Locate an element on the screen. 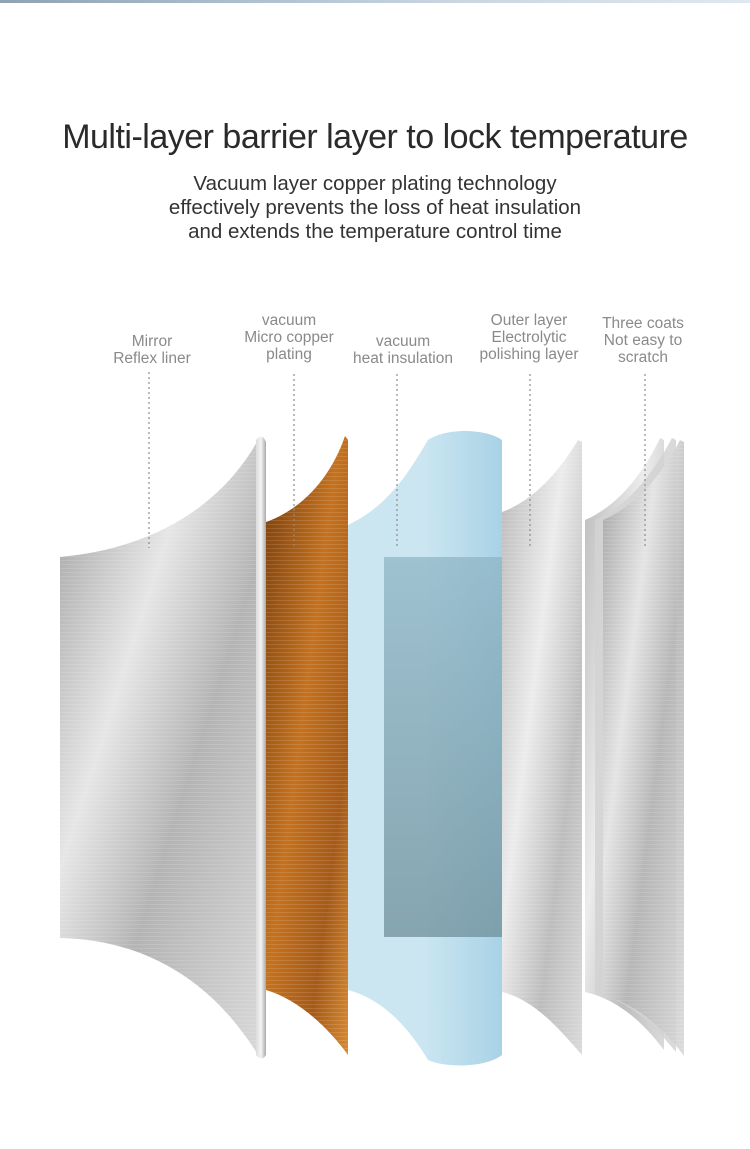 The image size is (750, 1149). label-three-coats: Three coats Not easy to scratch is located at coordinates (643, 340).